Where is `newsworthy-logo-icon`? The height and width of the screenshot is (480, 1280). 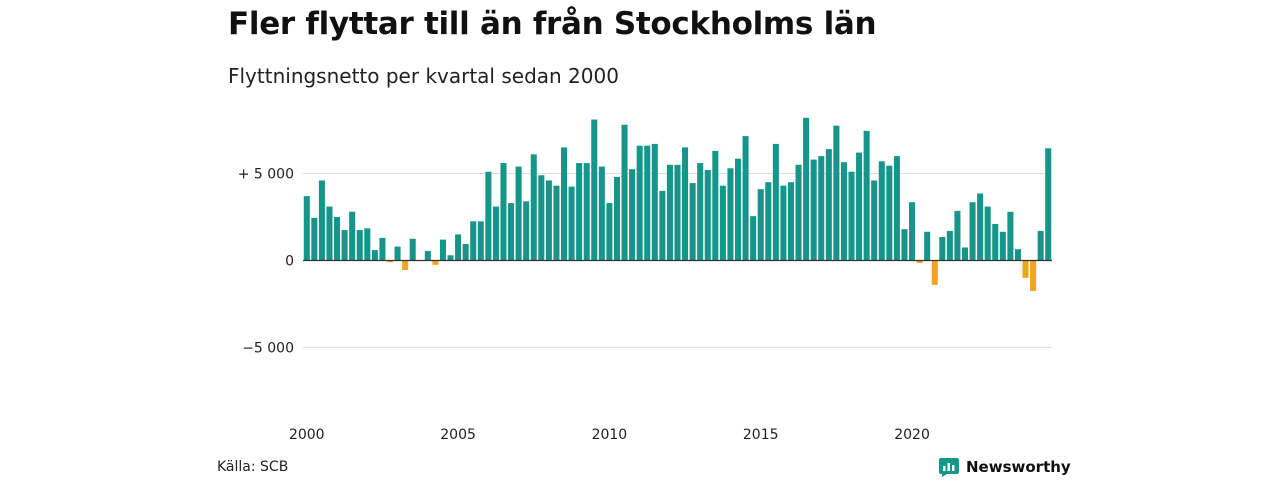
newsworthy-logo-icon is located at coordinates (949, 467).